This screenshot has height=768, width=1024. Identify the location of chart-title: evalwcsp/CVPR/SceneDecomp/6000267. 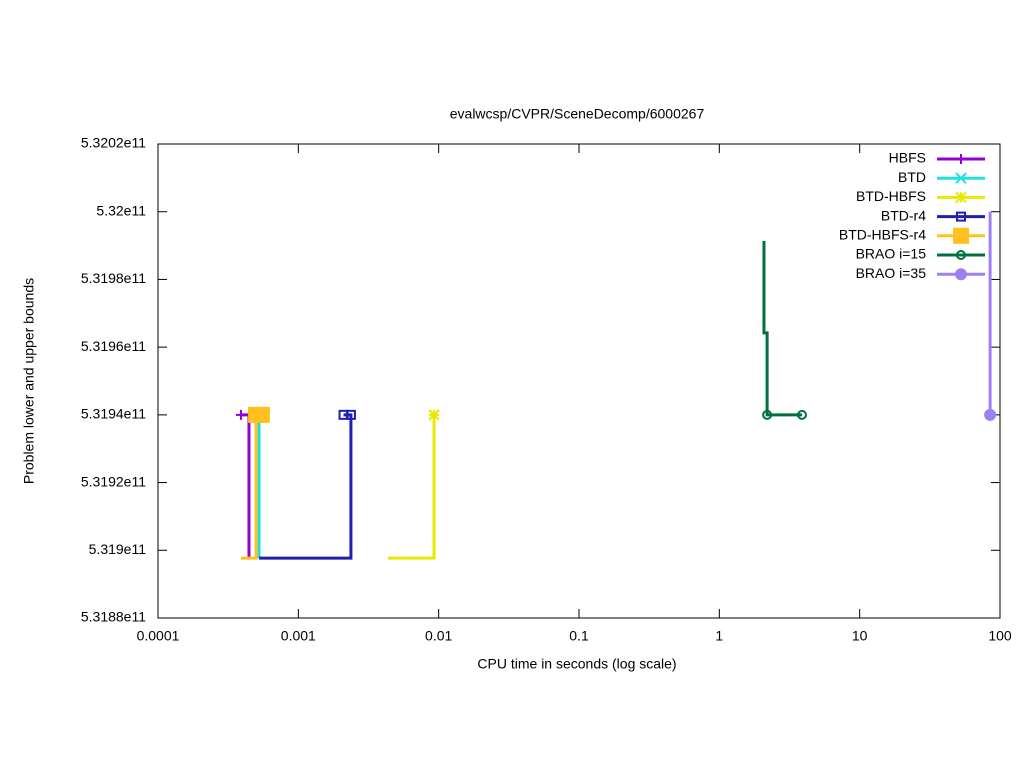
(577, 114).